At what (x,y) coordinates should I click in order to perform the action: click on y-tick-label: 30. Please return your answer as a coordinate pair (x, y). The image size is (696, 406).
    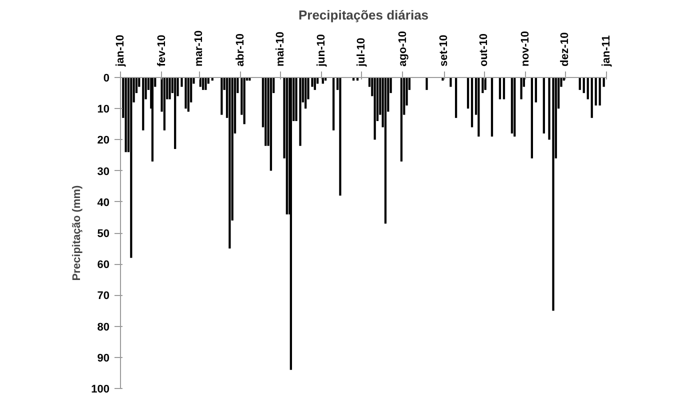
    Looking at the image, I should click on (103, 172).